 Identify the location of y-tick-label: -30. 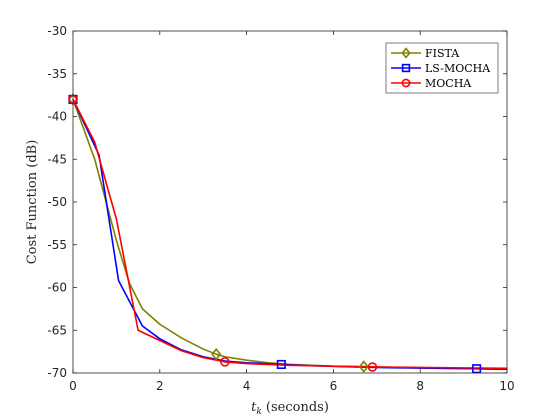
(57, 31).